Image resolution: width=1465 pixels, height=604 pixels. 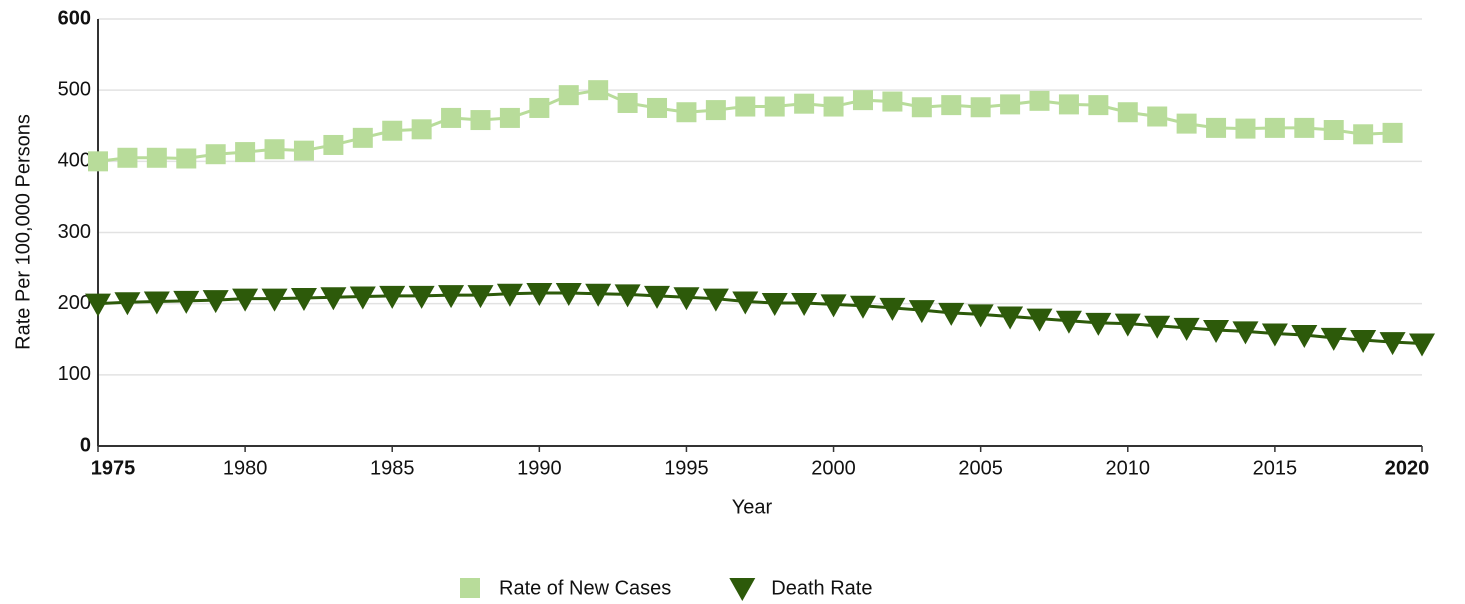 I want to click on y-axis-label: Rate Per 100,000 Persons, so click(x=23, y=232).